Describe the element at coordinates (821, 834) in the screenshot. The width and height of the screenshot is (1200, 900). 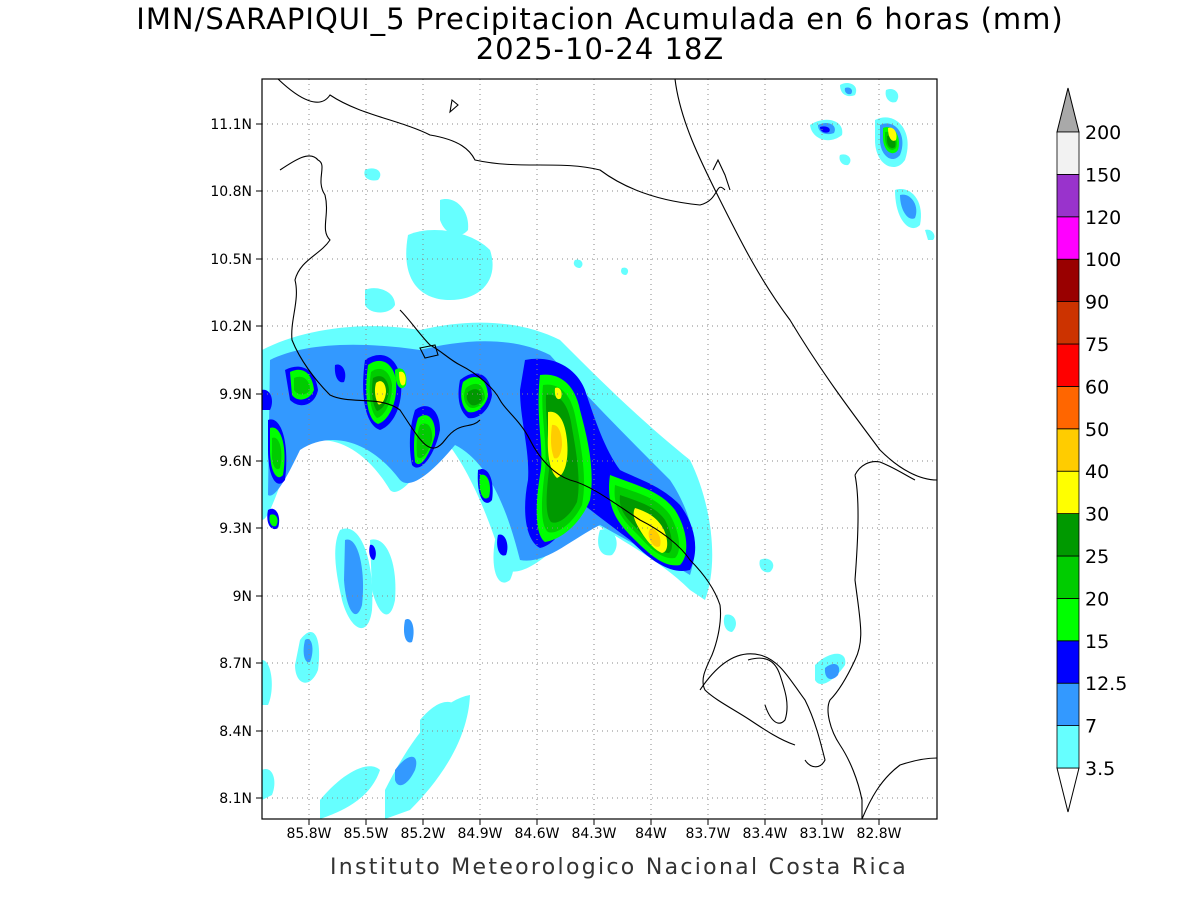
I see `x-tick-label: 83.1W` at that location.